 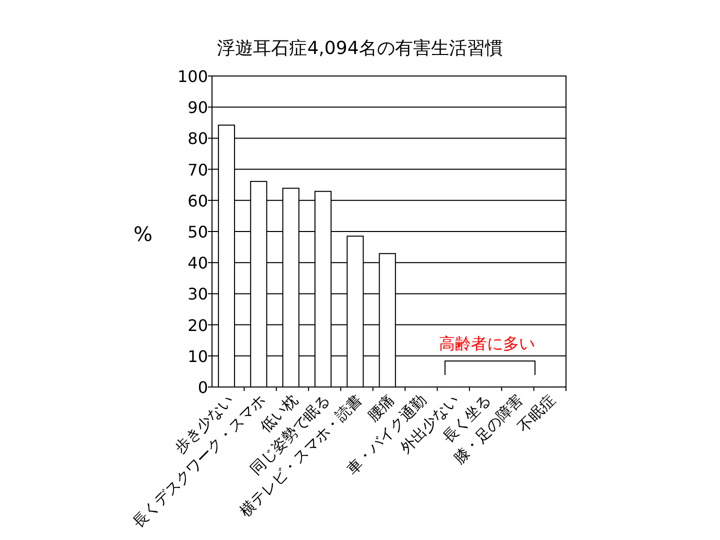 What do you see at coordinates (487, 343) in the screenshot?
I see `annotation: 高齢者に多い` at bounding box center [487, 343].